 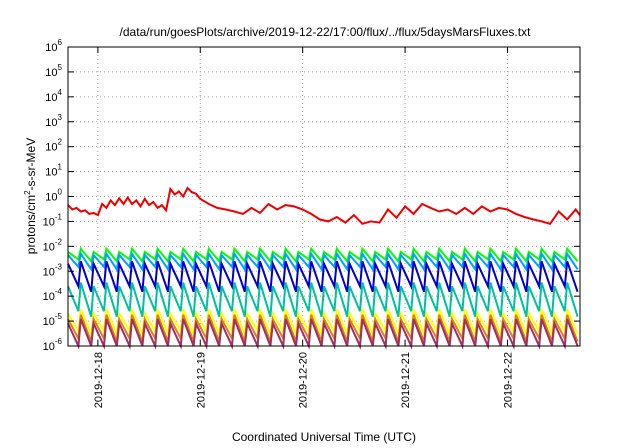 What do you see at coordinates (59, 216) in the screenshot?
I see `y-tick-exponent: -1` at bounding box center [59, 216].